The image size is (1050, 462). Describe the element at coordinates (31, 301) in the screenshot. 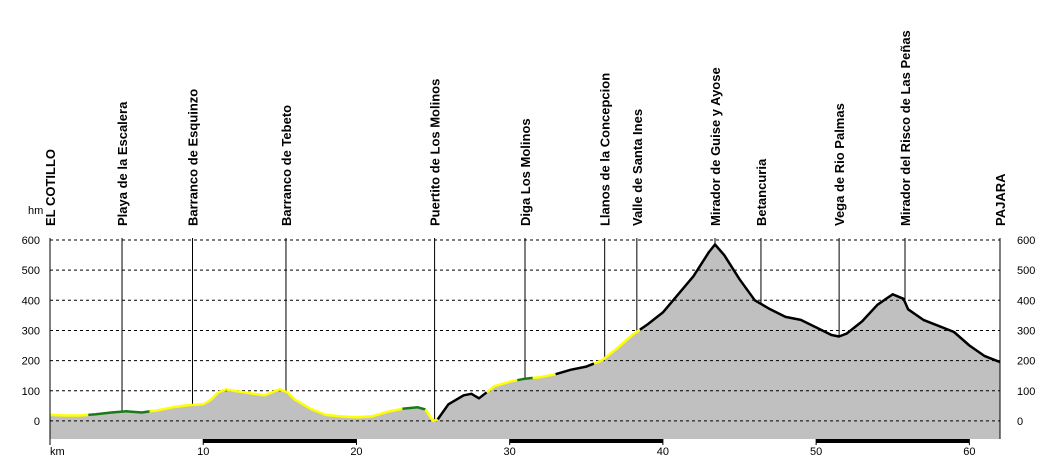

I see `y-tick-label-left: 400` at that location.